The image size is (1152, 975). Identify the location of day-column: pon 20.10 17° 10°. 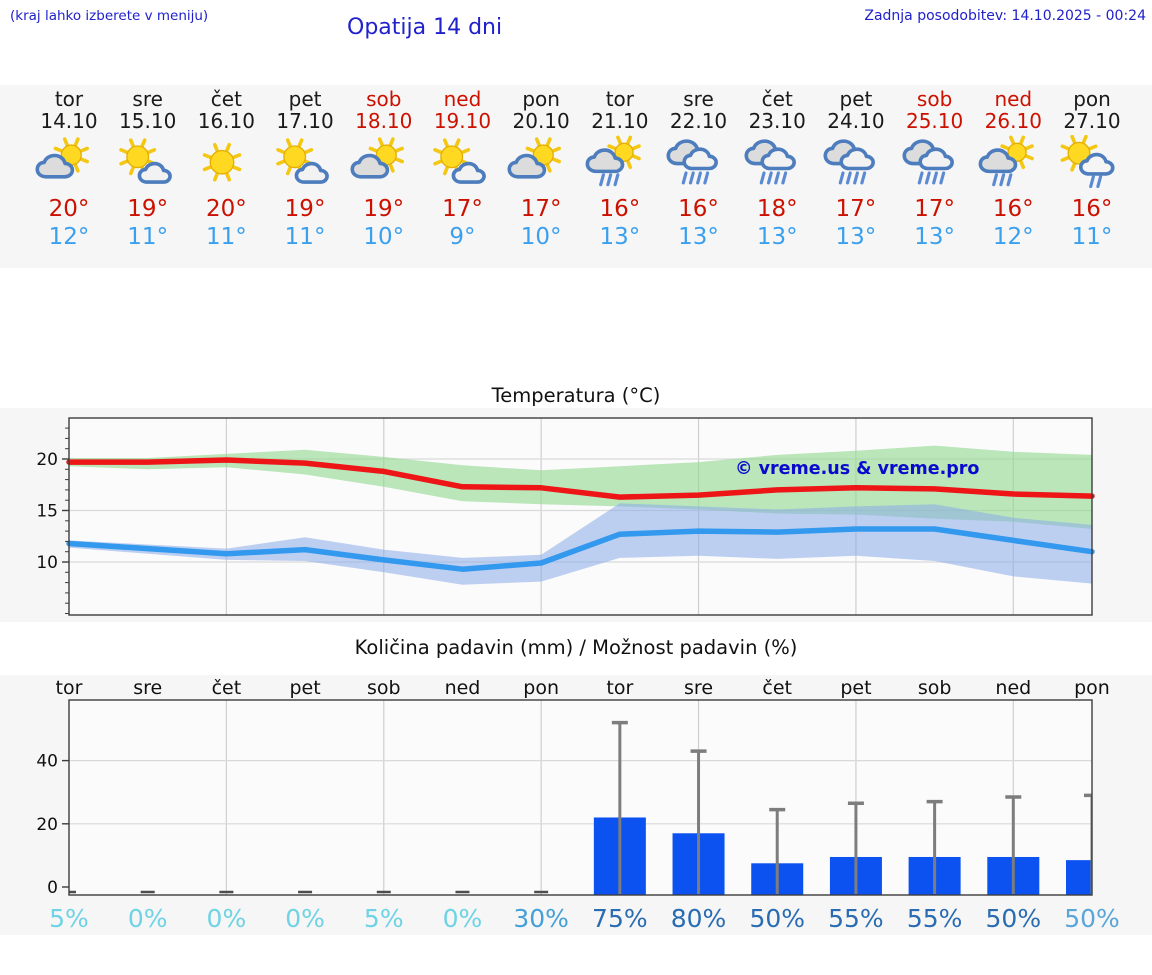
(541, 167).